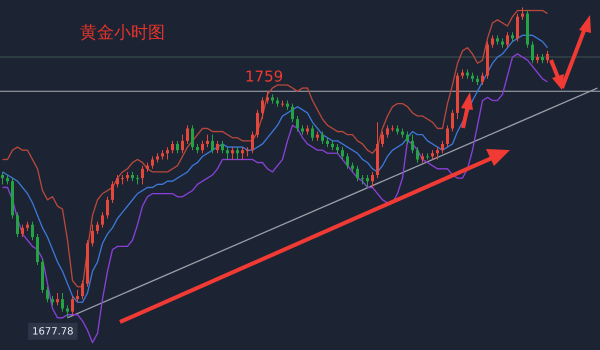 The height and width of the screenshot is (350, 600). What do you see at coordinates (122, 33) in the screenshot?
I see `text: 黄金小时图` at bounding box center [122, 33].